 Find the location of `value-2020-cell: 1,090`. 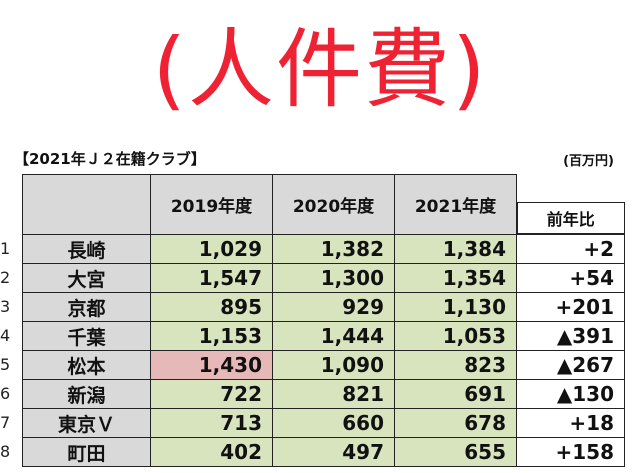

value-2020-cell: 1,090 is located at coordinates (333, 365).